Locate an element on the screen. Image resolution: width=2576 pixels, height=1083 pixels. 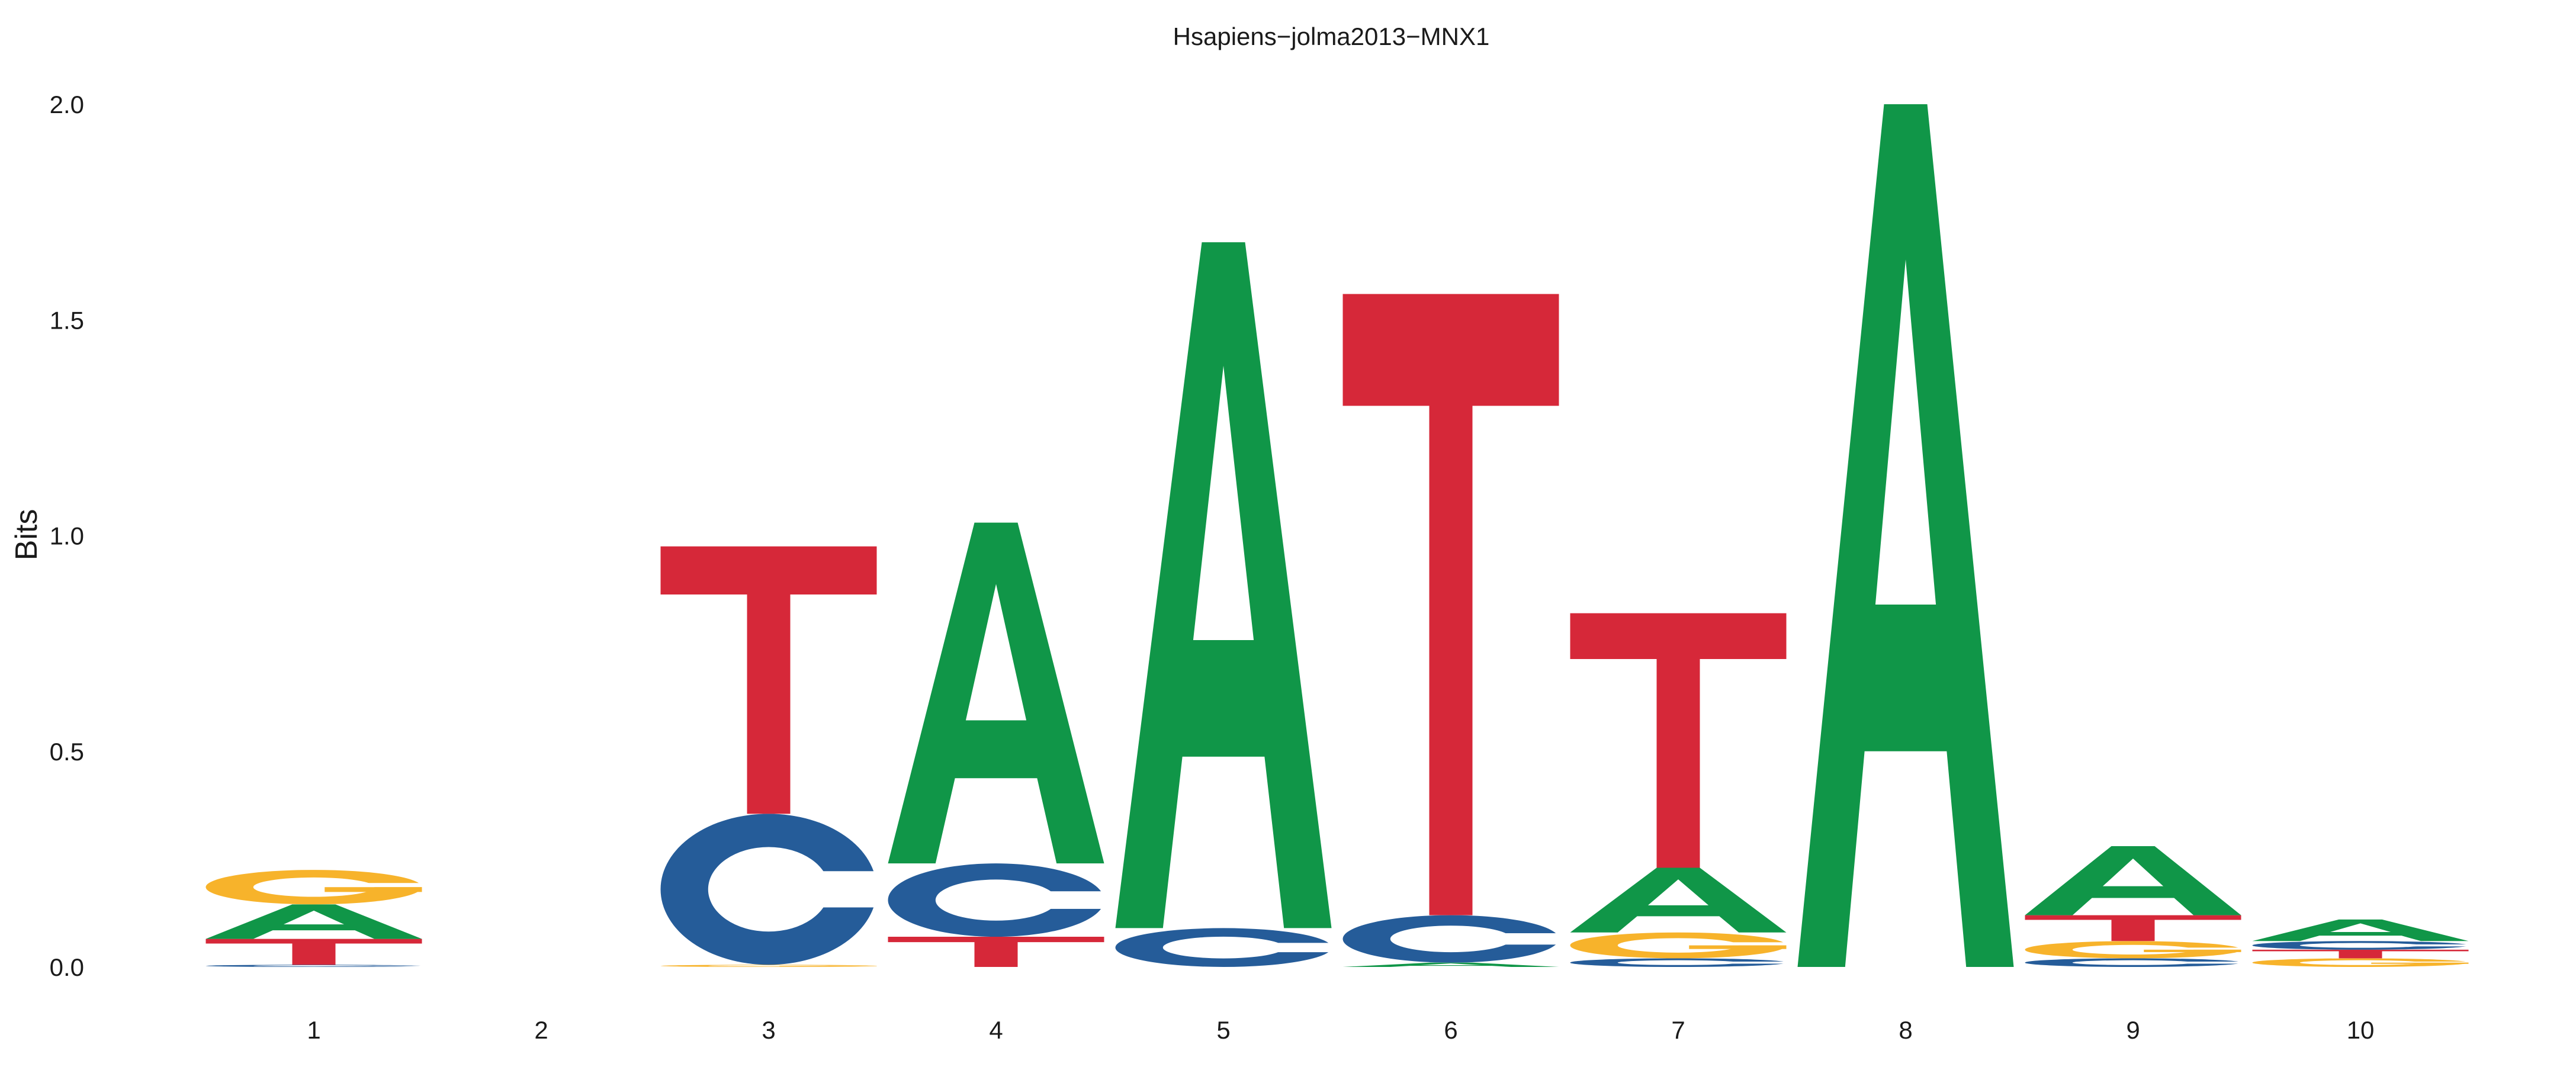
y-axis-ticks: 0.0 0.5 1.0 1.5 2.0 is located at coordinates (67, 536).